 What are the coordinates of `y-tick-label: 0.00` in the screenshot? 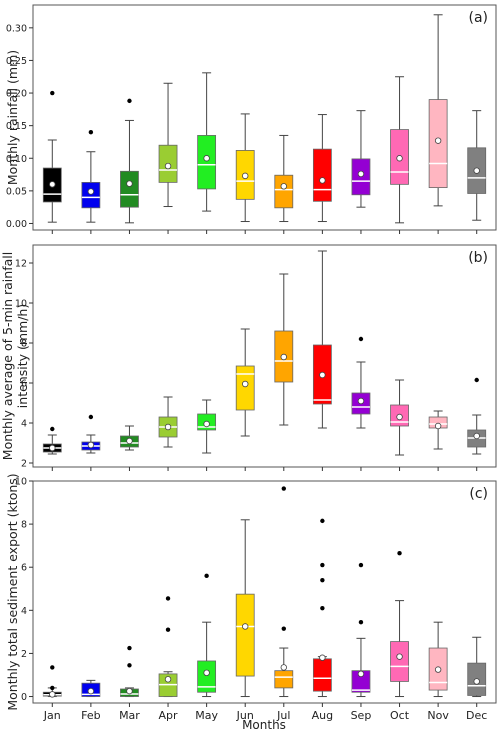 It's located at (16, 224).